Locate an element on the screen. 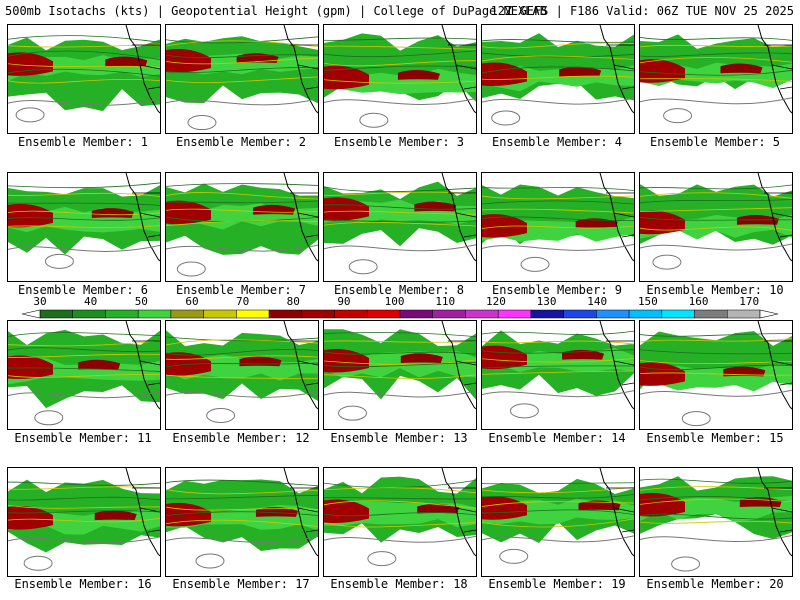 This screenshot has height=600, width=800. colorbar-tick-label: 40 is located at coordinates (91, 301).